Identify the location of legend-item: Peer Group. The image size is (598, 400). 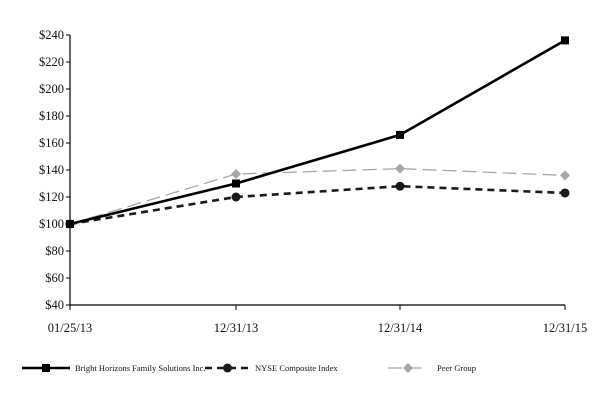
(432, 368).